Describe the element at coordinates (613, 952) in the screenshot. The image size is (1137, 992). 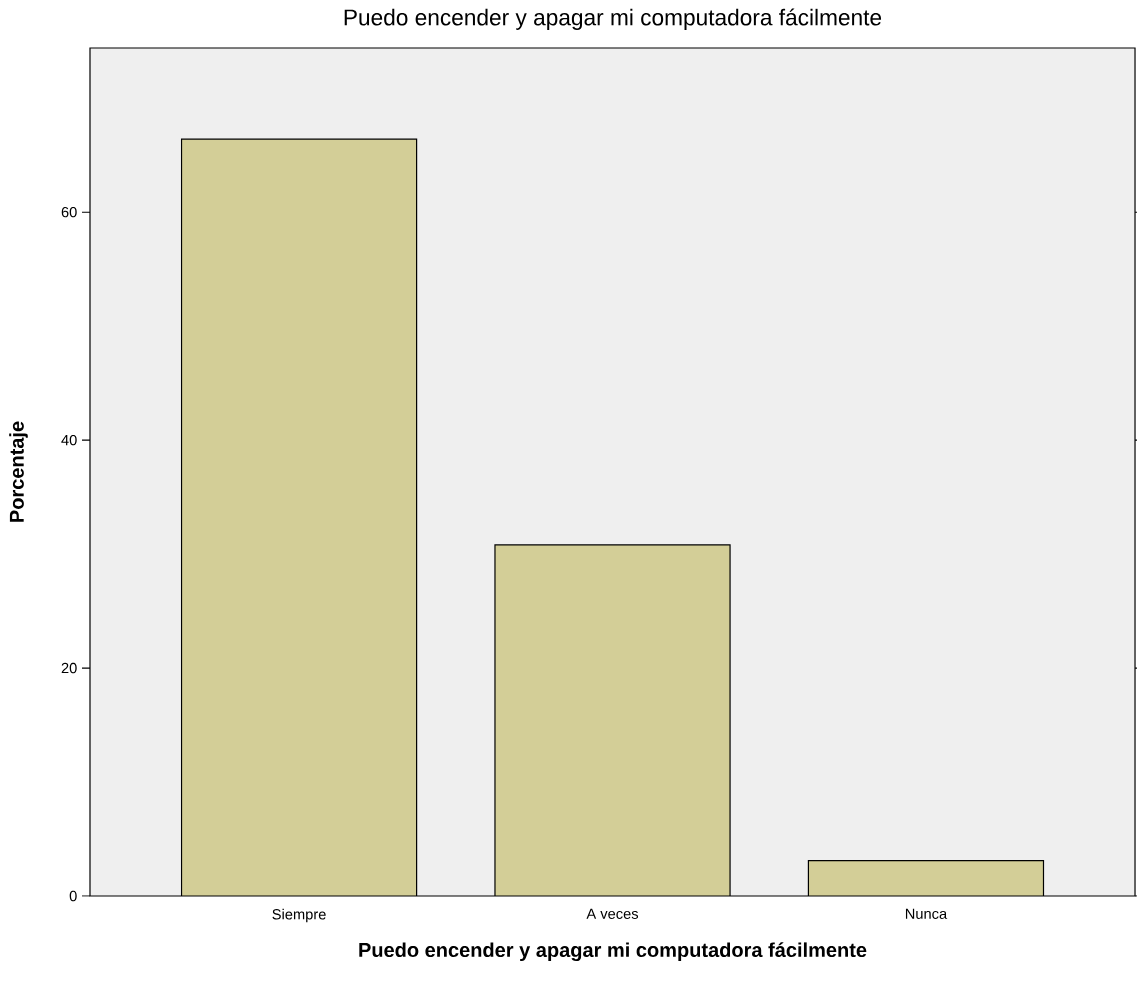
I see `x-axis-title: Puedo encender y apagar mi computadora fácilmente` at that location.